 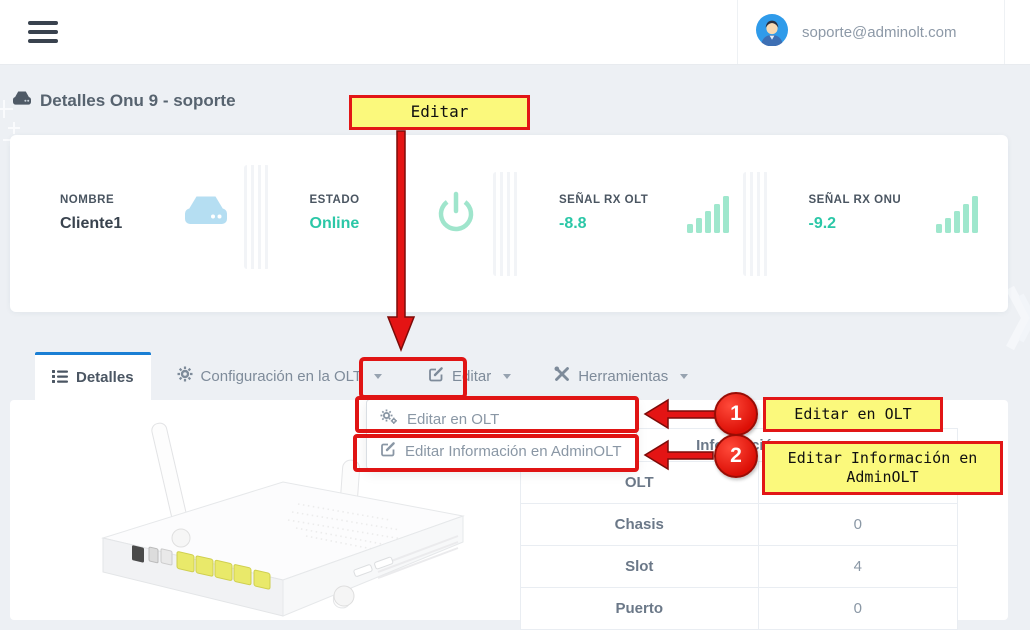 What do you see at coordinates (858, 566) in the screenshot?
I see `row-value: 4` at bounding box center [858, 566].